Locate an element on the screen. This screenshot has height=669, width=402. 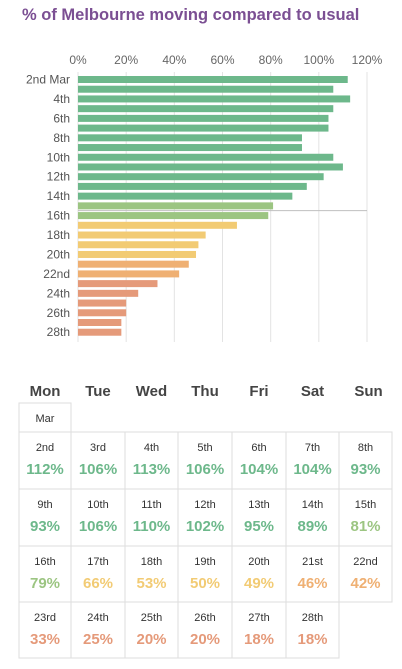
cell-date: 18th is located at coordinates (151, 562).